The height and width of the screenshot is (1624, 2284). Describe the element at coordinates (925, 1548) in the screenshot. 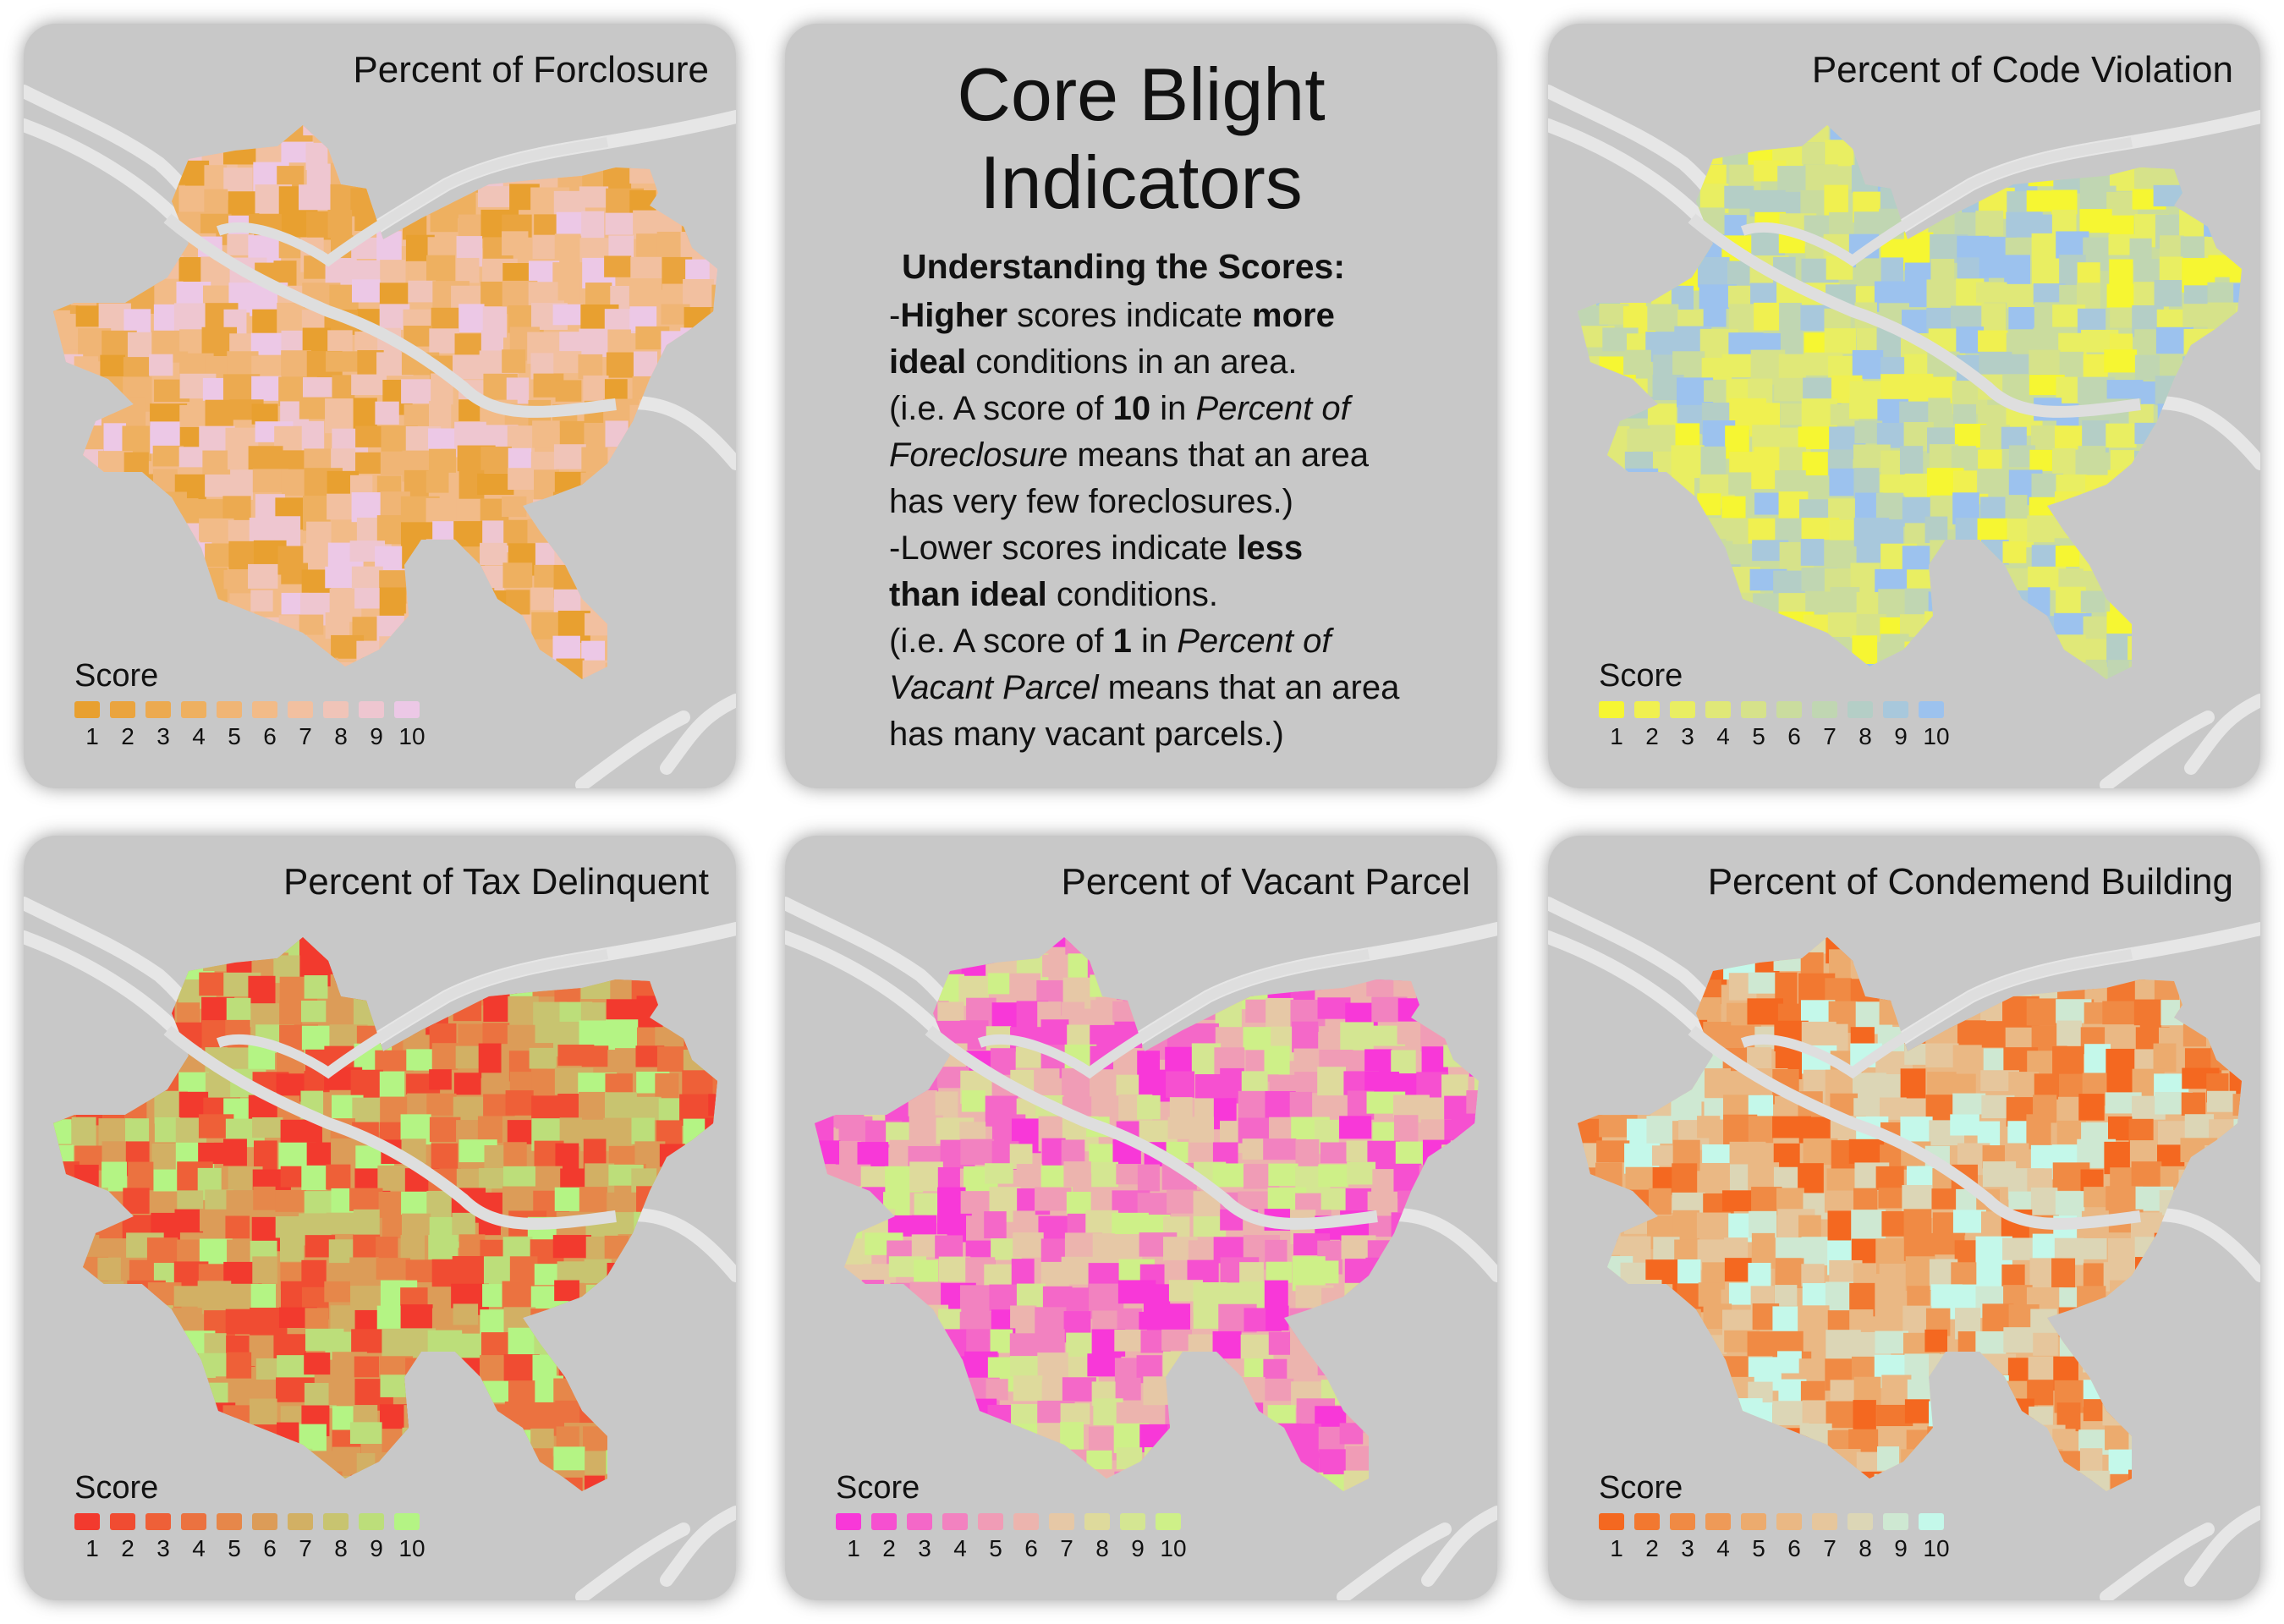

I see `legend-number: 3` at that location.